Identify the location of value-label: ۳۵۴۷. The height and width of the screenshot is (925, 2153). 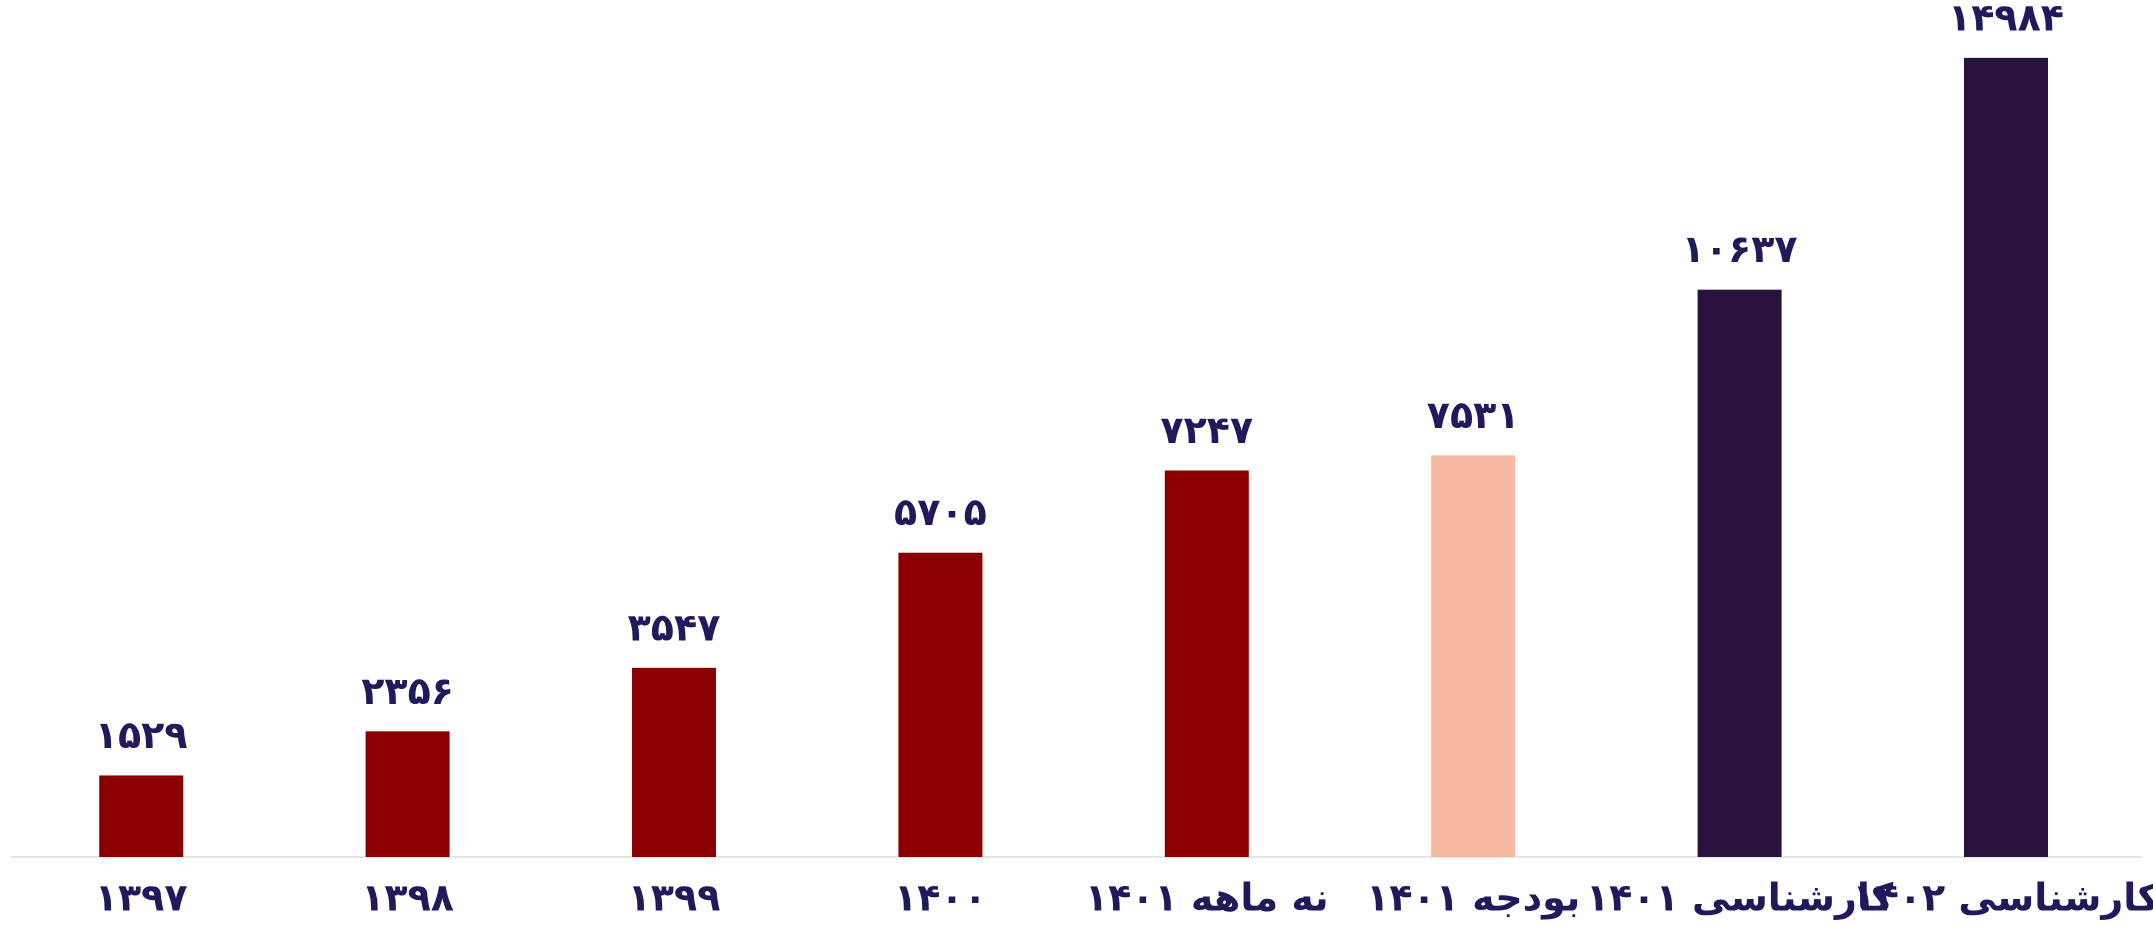
(674, 627).